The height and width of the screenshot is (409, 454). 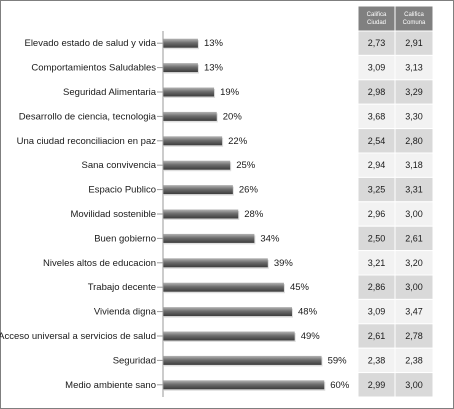 I want to click on califica-ciudad-value: 2,54, so click(x=377, y=141).